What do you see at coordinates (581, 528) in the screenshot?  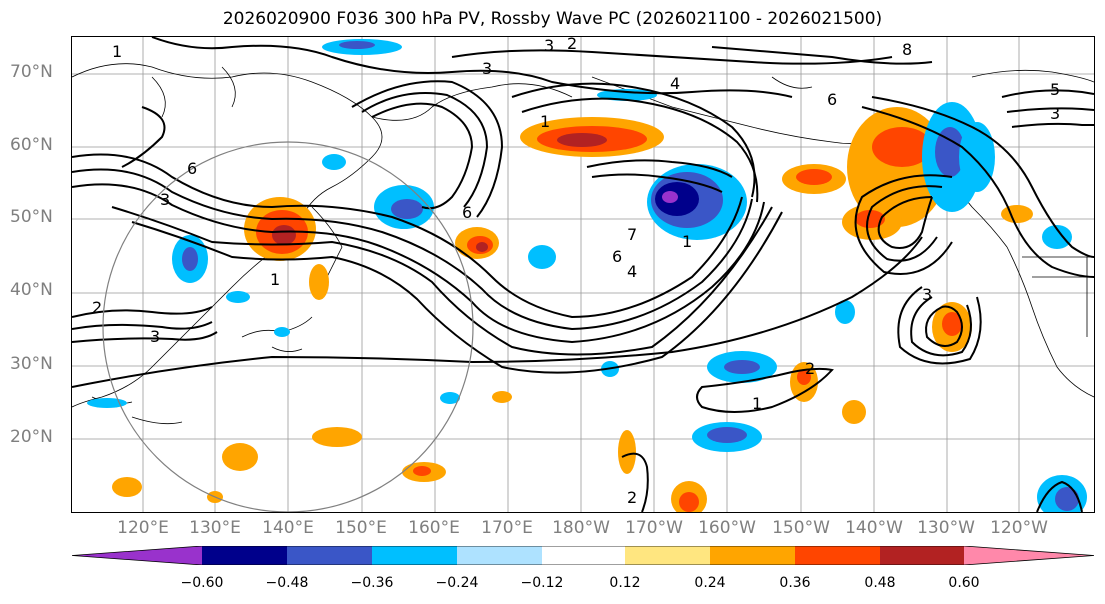 I see `lon-label-180w: 180°W` at bounding box center [581, 528].